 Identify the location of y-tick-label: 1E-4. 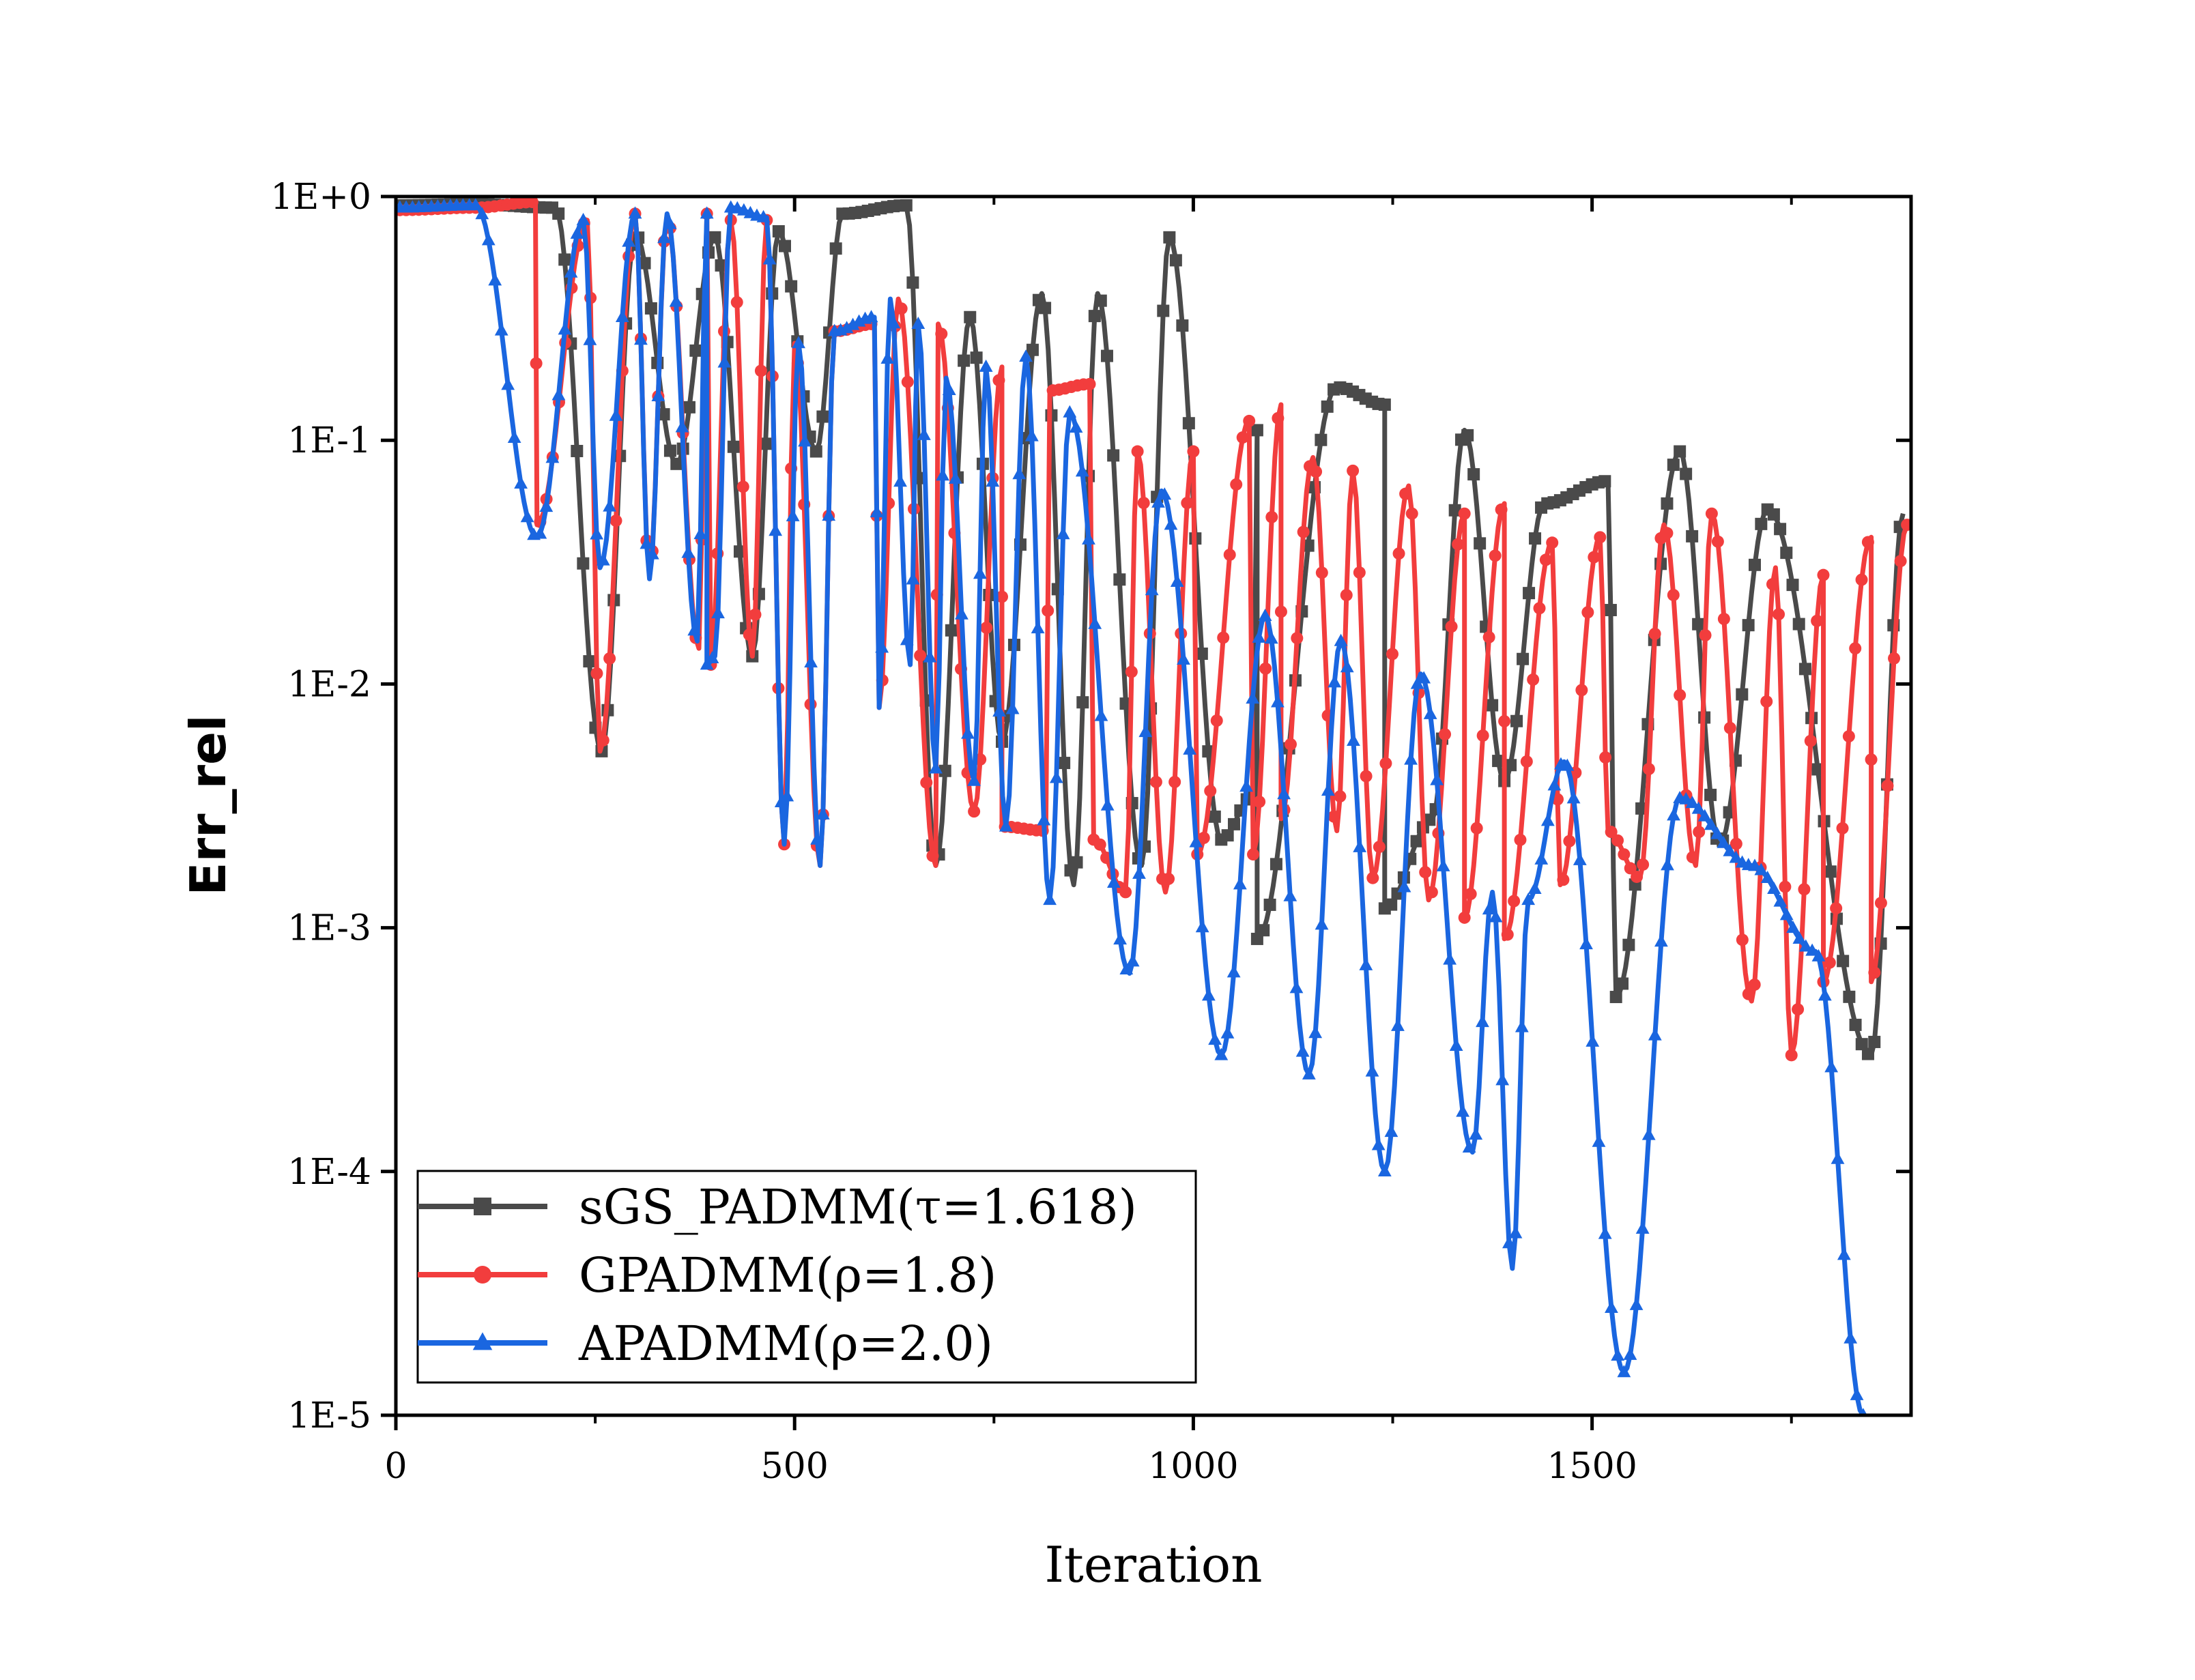
(329, 1172).